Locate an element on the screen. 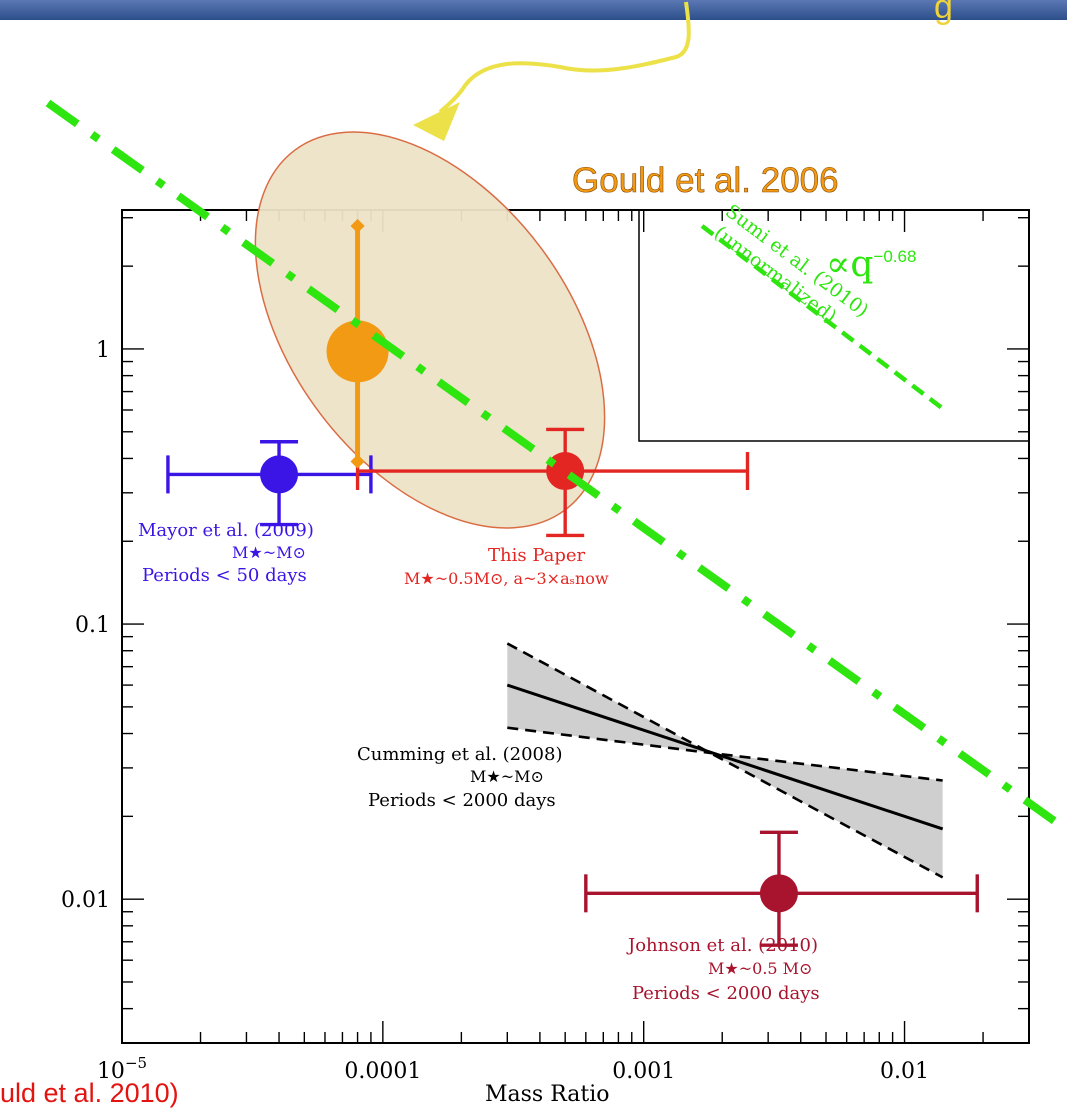 This screenshot has width=1067, height=1112. x-tick-label-base: 10 is located at coordinates (111, 1071).